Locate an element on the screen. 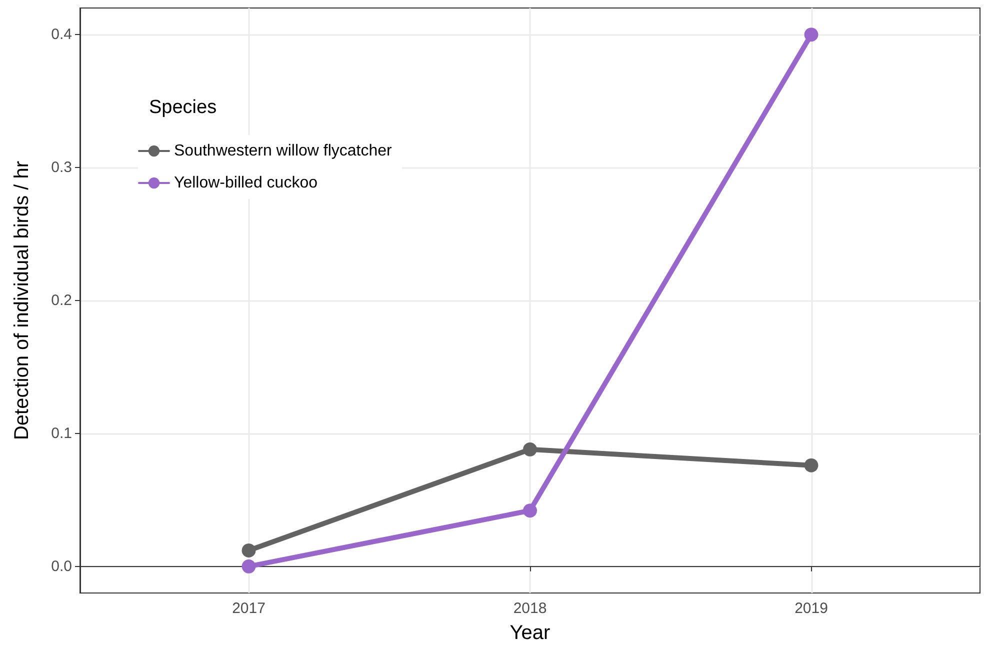 This screenshot has height=654, width=984. x-axis-title: Year is located at coordinates (530, 633).